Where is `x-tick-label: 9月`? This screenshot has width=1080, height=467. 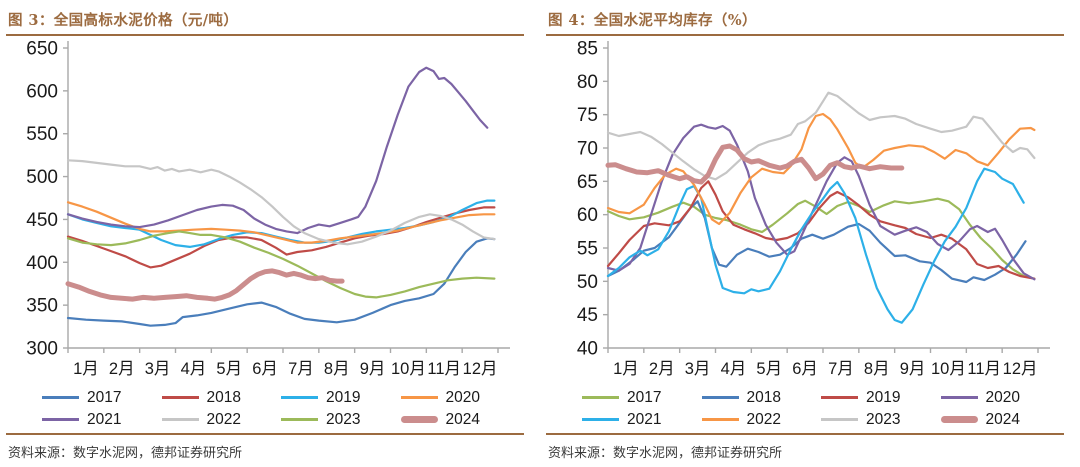
x-tick-label: 9月 is located at coordinates (373, 369).